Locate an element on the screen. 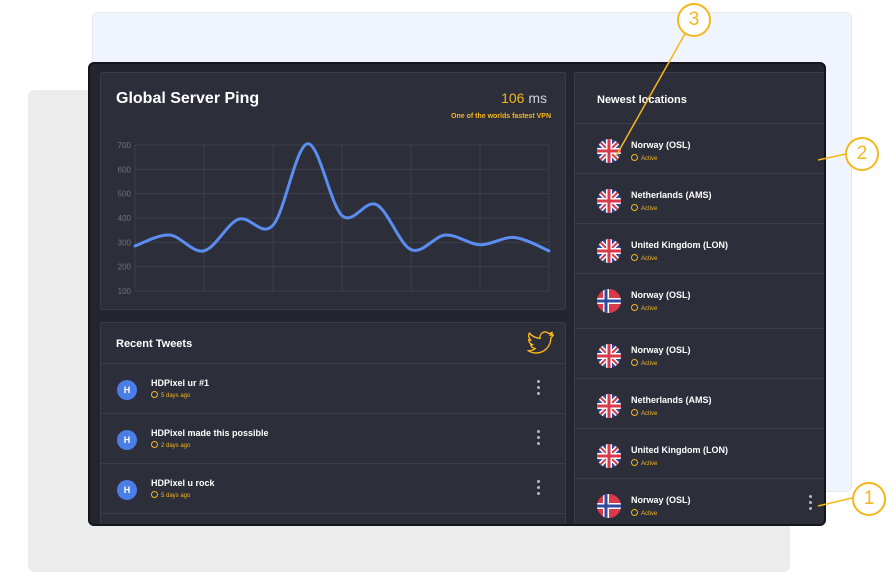 This screenshot has height=580, width=890. y-tick-label: 300 is located at coordinates (125, 242).